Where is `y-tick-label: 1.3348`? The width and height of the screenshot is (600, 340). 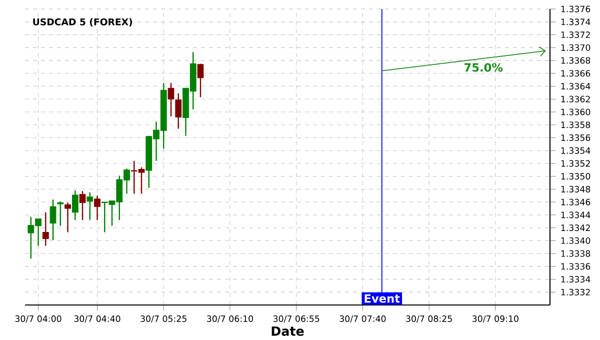 y-tick-label: 1.3348 is located at coordinates (575, 189).